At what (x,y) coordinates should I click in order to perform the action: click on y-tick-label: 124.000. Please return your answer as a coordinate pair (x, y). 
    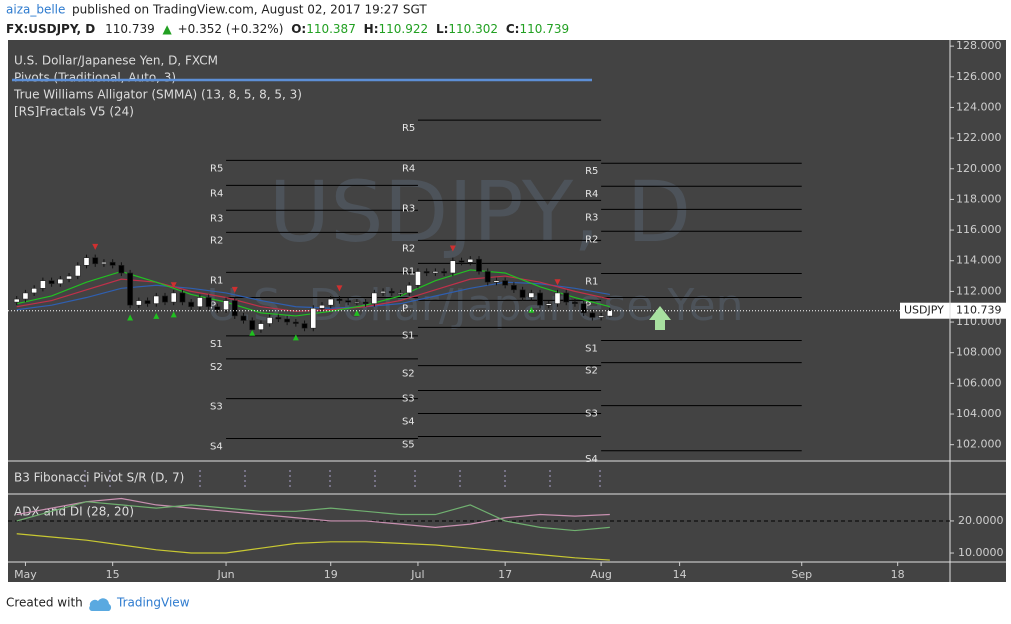
    Looking at the image, I should click on (979, 106).